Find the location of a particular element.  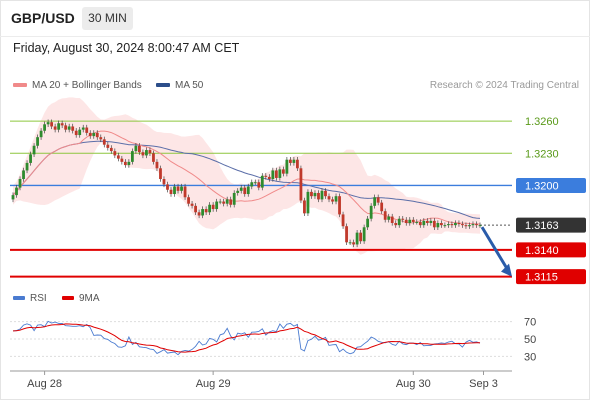

time-tick-label: Aug 30 is located at coordinates (413, 384).